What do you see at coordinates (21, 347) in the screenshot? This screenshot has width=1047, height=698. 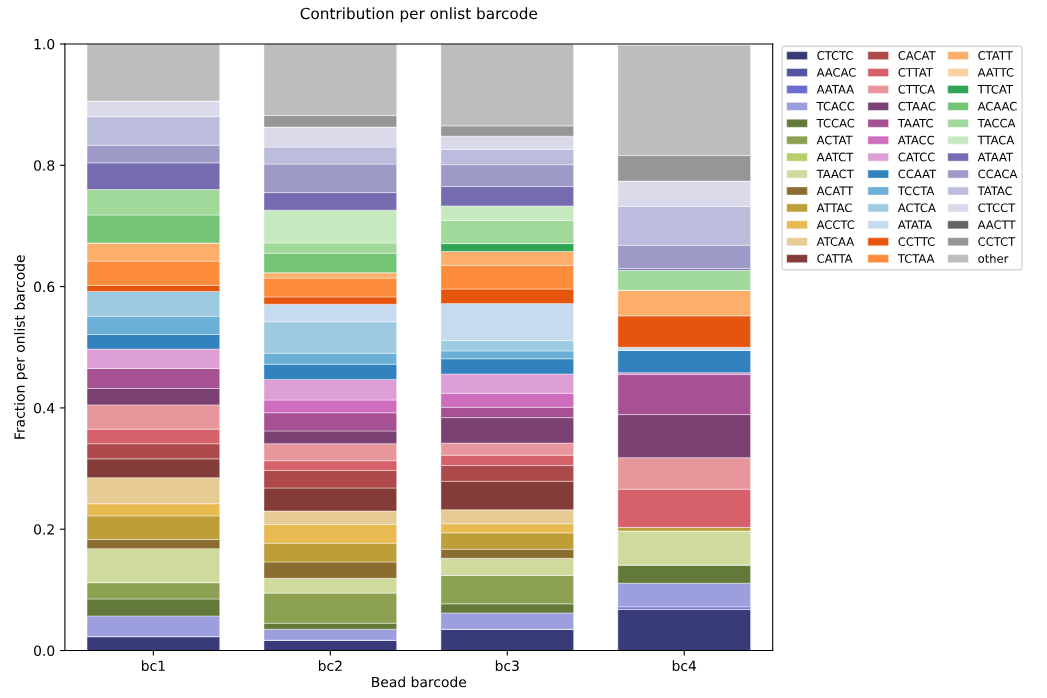 I see `y-axis-title: Fraction per onlist barcode` at bounding box center [21, 347].